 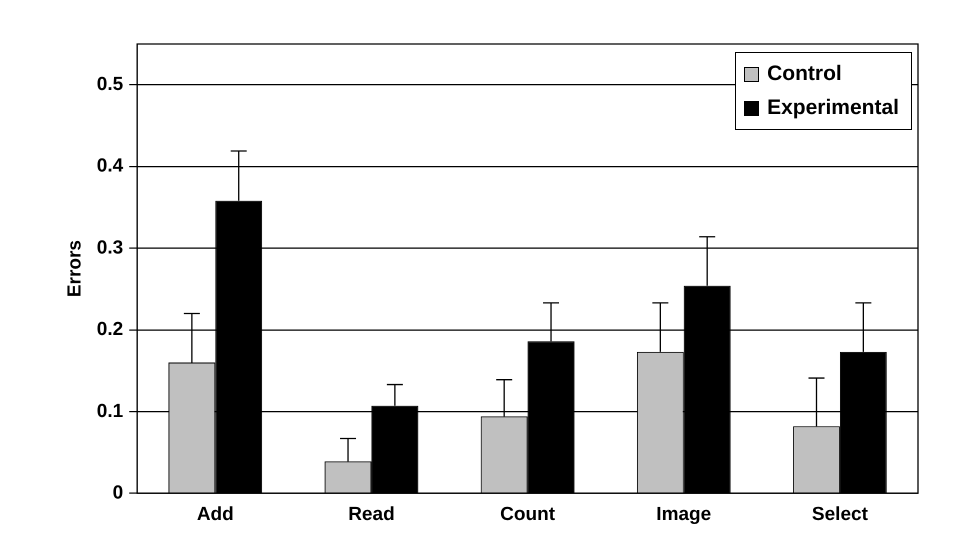 What do you see at coordinates (110, 411) in the screenshot?
I see `y-tick-label: 0.1` at bounding box center [110, 411].